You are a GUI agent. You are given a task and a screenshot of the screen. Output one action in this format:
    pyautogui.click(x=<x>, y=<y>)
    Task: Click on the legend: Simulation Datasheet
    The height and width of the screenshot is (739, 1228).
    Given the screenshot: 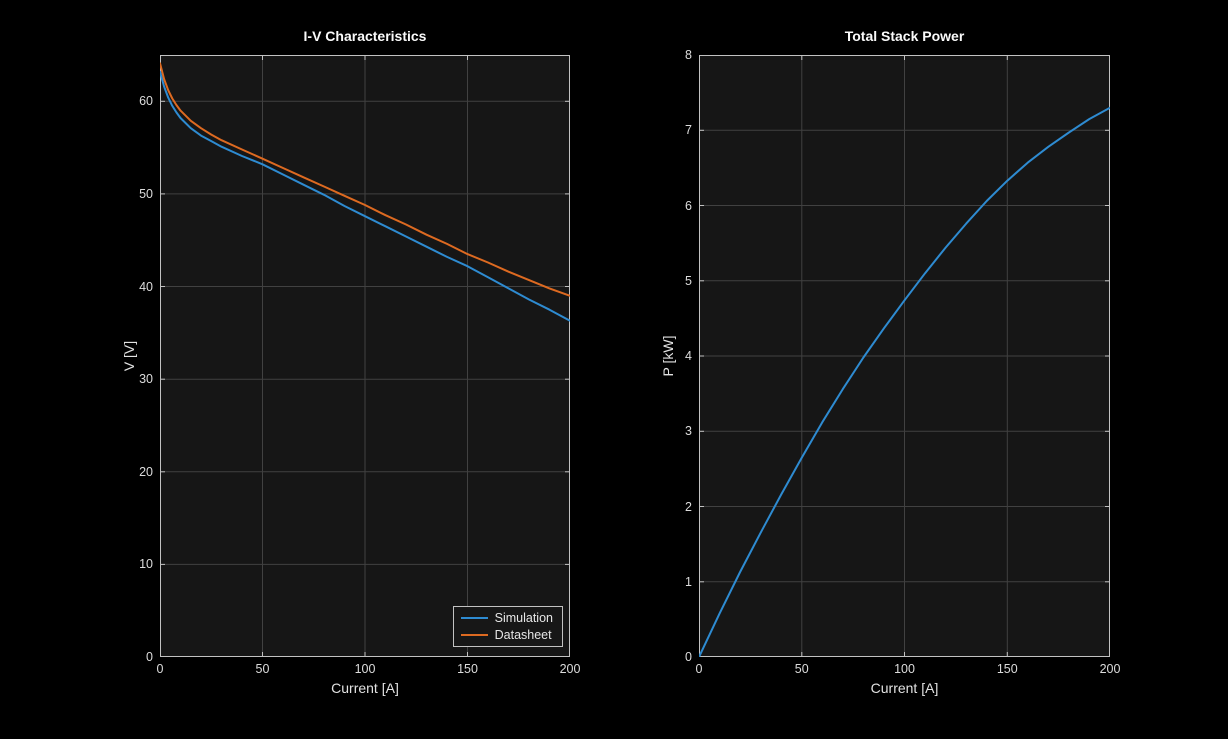 What is the action you would take?
    pyautogui.click(x=507, y=626)
    